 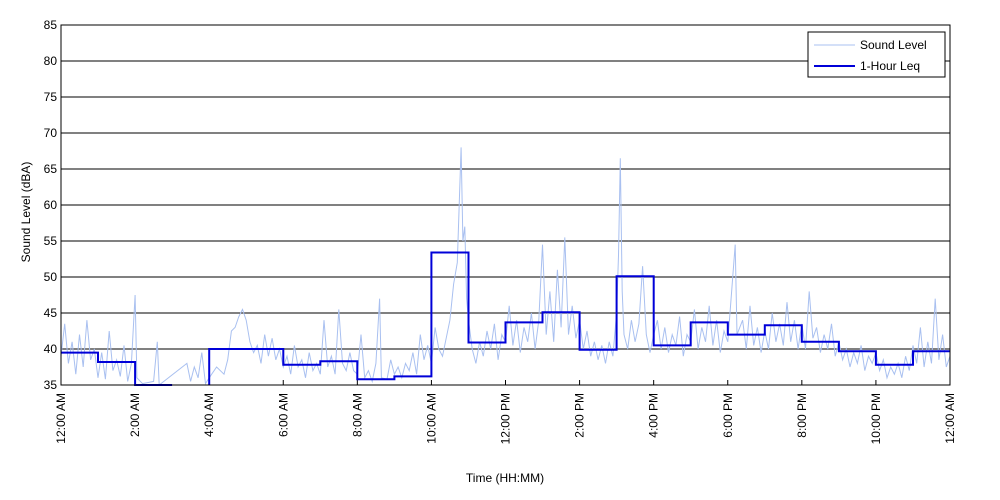 What do you see at coordinates (209, 415) in the screenshot?
I see `x-tick-label: 4:00 AM` at bounding box center [209, 415].